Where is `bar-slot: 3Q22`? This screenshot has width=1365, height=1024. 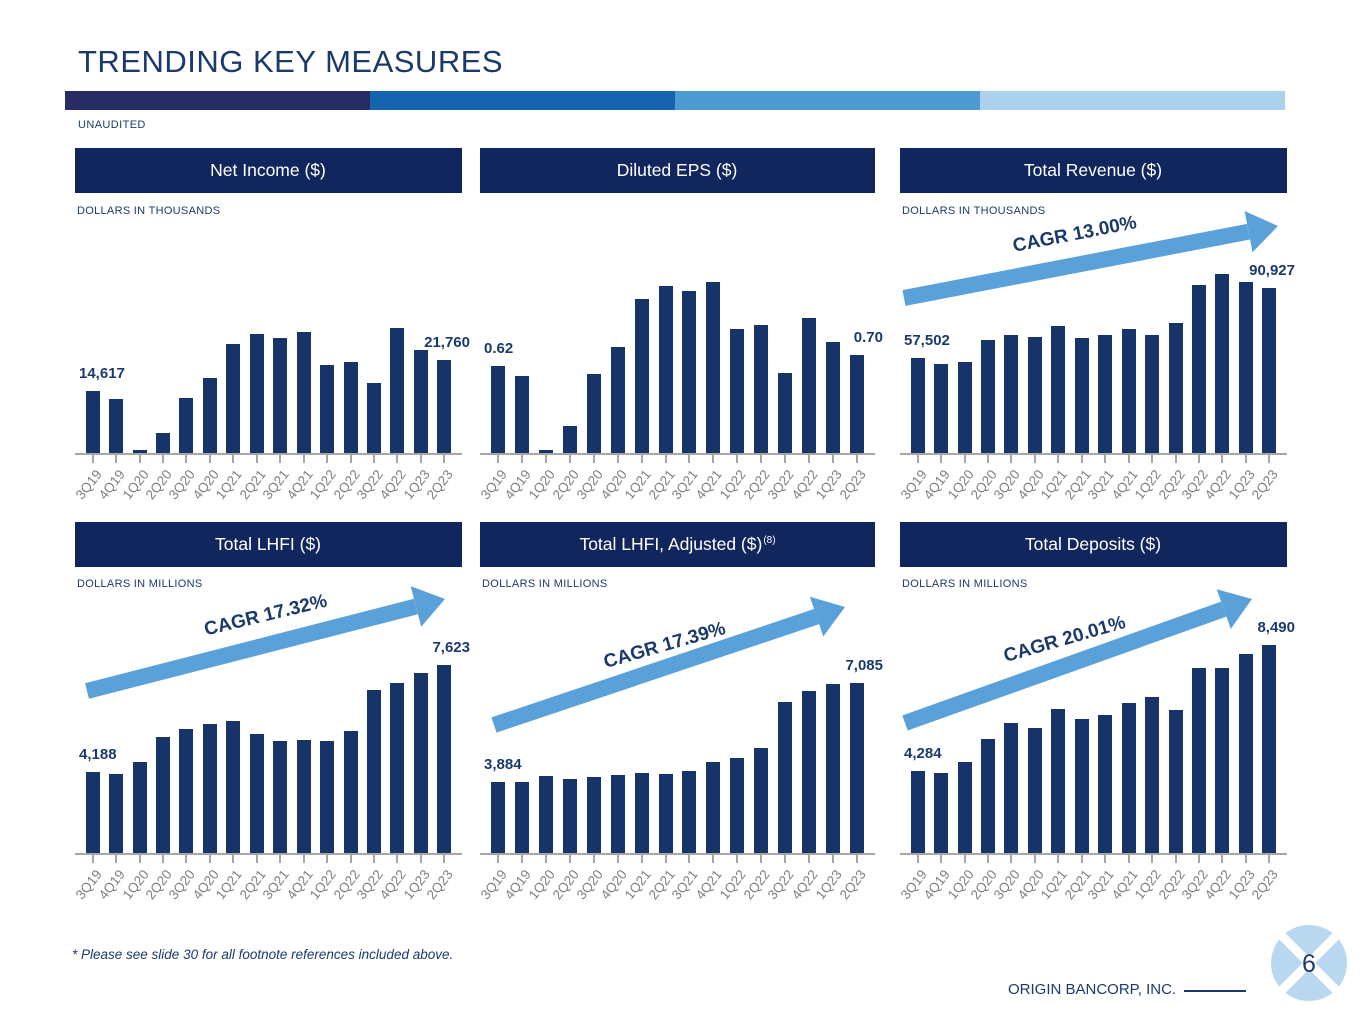 bar-slot: 3Q22 is located at coordinates (781, 746).